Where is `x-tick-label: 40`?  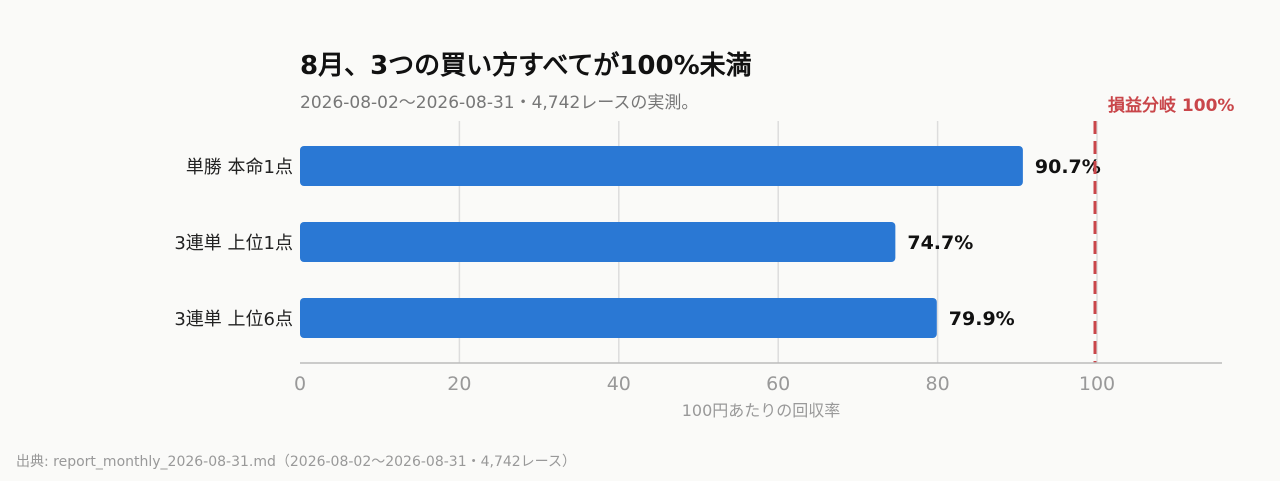 x-tick-label: 40 is located at coordinates (619, 384).